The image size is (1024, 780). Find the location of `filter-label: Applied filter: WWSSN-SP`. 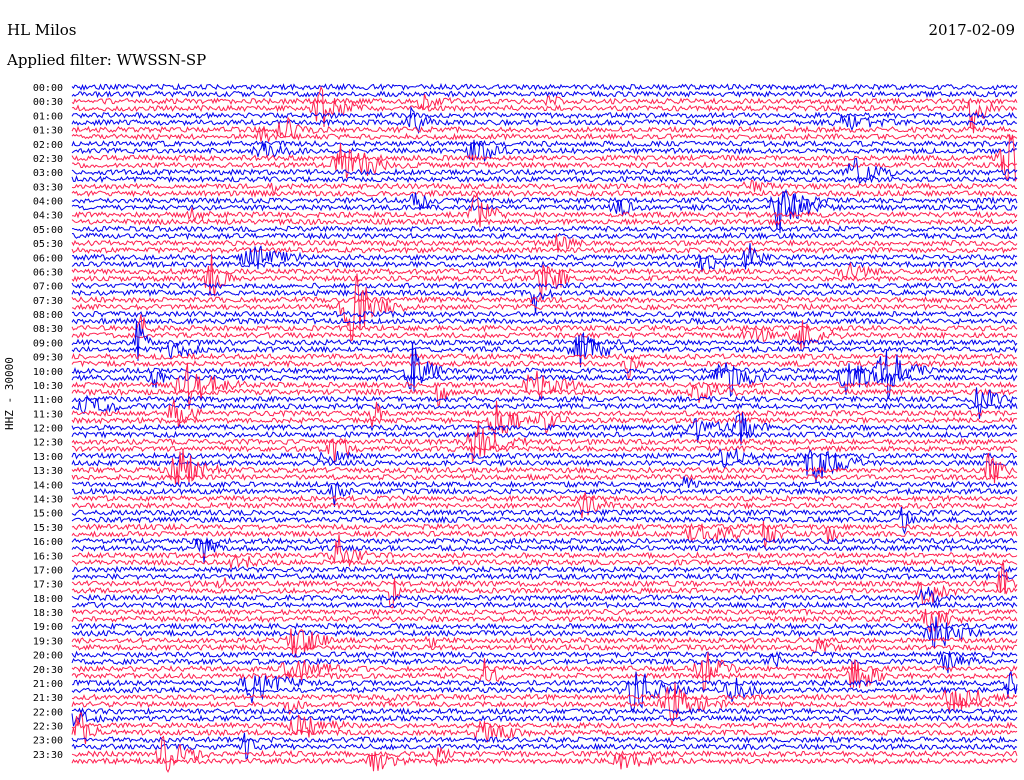

filter-label: Applied filter: WWSSN-SP is located at coordinates (107, 60).